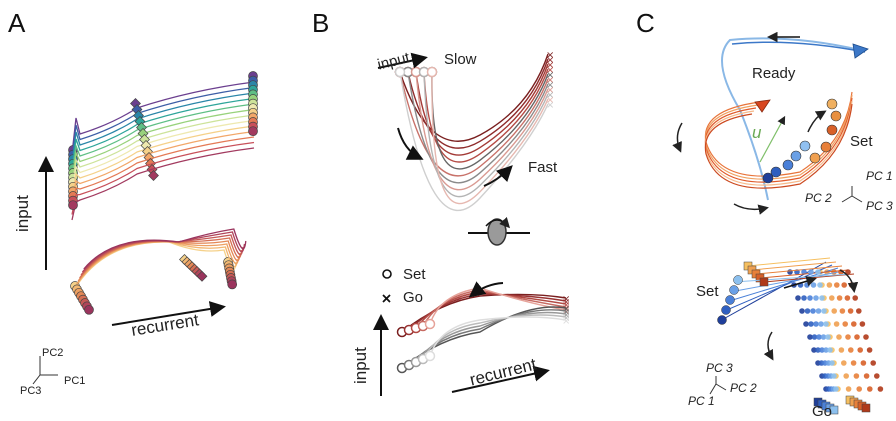 The width and height of the screenshot is (896, 421). I want to click on fast-label: Fast, so click(543, 167).